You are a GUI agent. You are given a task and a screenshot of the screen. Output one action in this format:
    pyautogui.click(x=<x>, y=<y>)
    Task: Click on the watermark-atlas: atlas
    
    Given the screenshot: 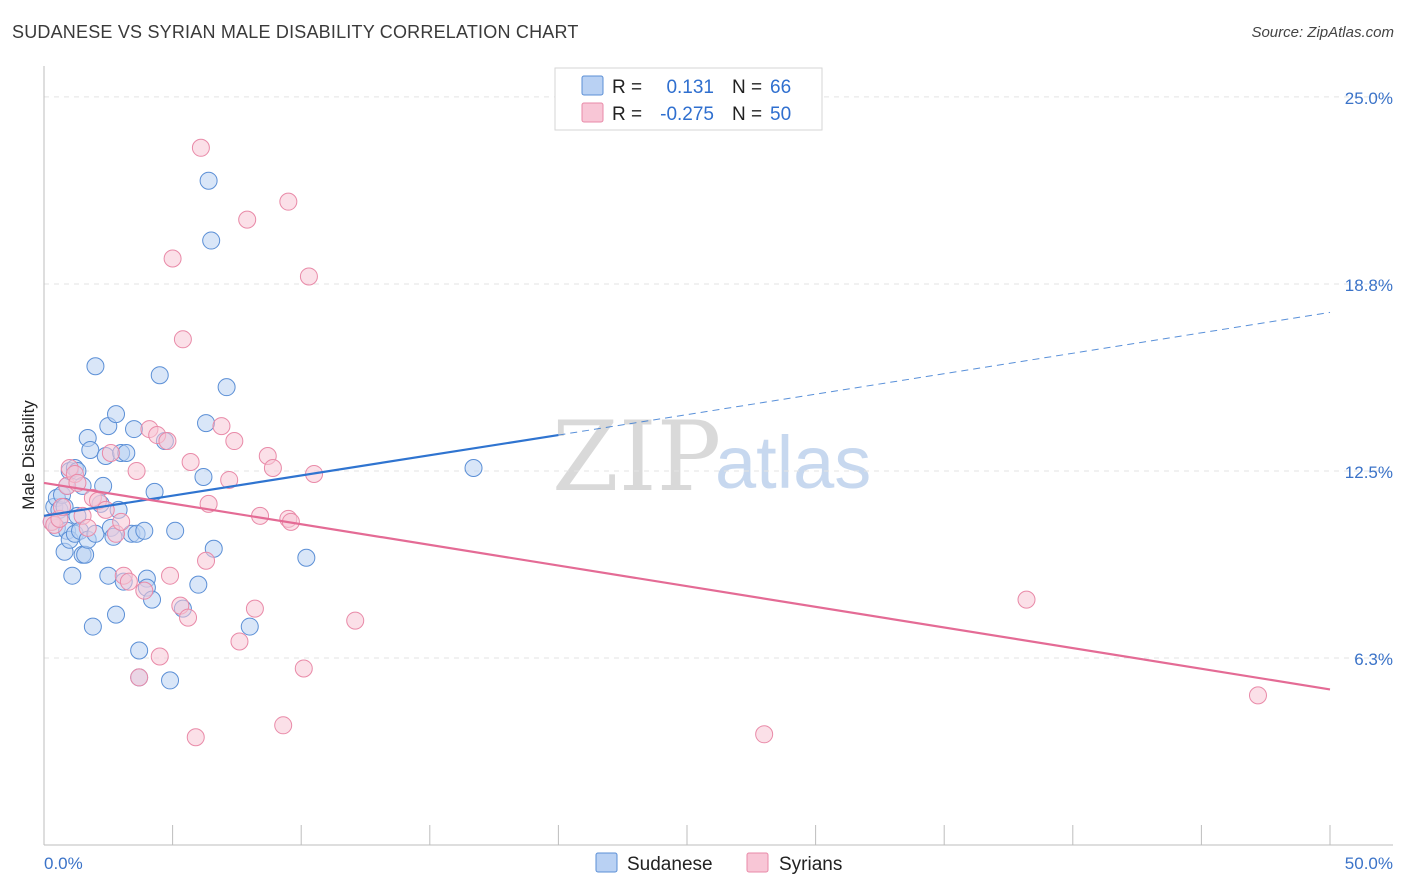 What is the action you would take?
    pyautogui.click(x=793, y=462)
    